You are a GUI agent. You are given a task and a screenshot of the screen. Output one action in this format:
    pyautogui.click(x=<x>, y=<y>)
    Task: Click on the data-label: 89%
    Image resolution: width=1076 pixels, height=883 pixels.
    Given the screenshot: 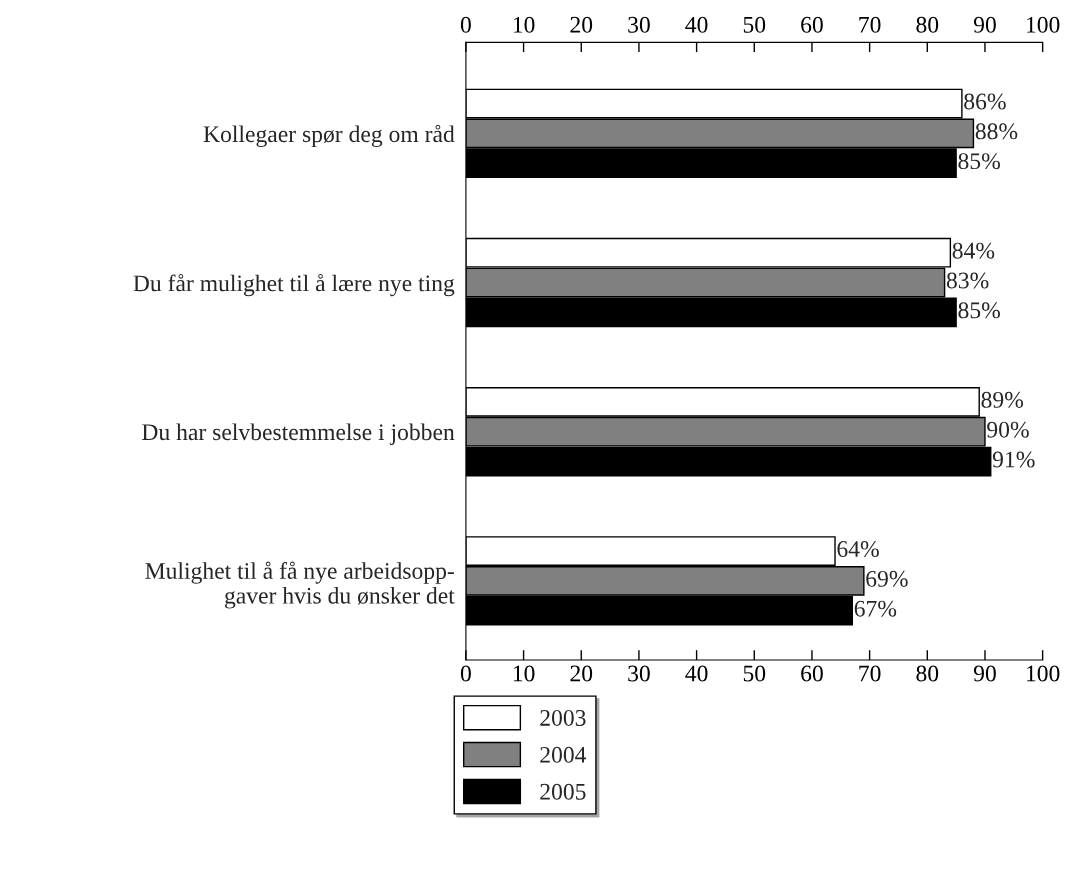 What is the action you would take?
    pyautogui.click(x=1002, y=399)
    